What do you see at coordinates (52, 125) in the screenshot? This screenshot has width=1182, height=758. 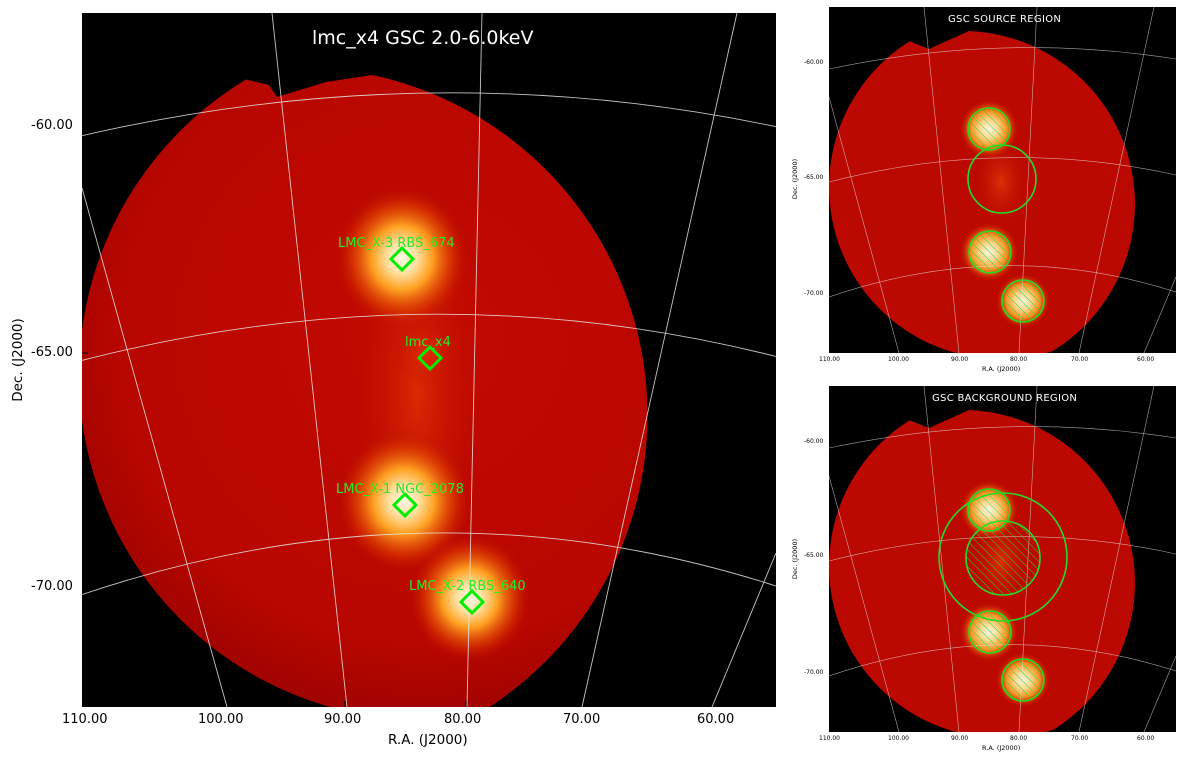 I see `main-dec-tick-1: -60.00` at bounding box center [52, 125].